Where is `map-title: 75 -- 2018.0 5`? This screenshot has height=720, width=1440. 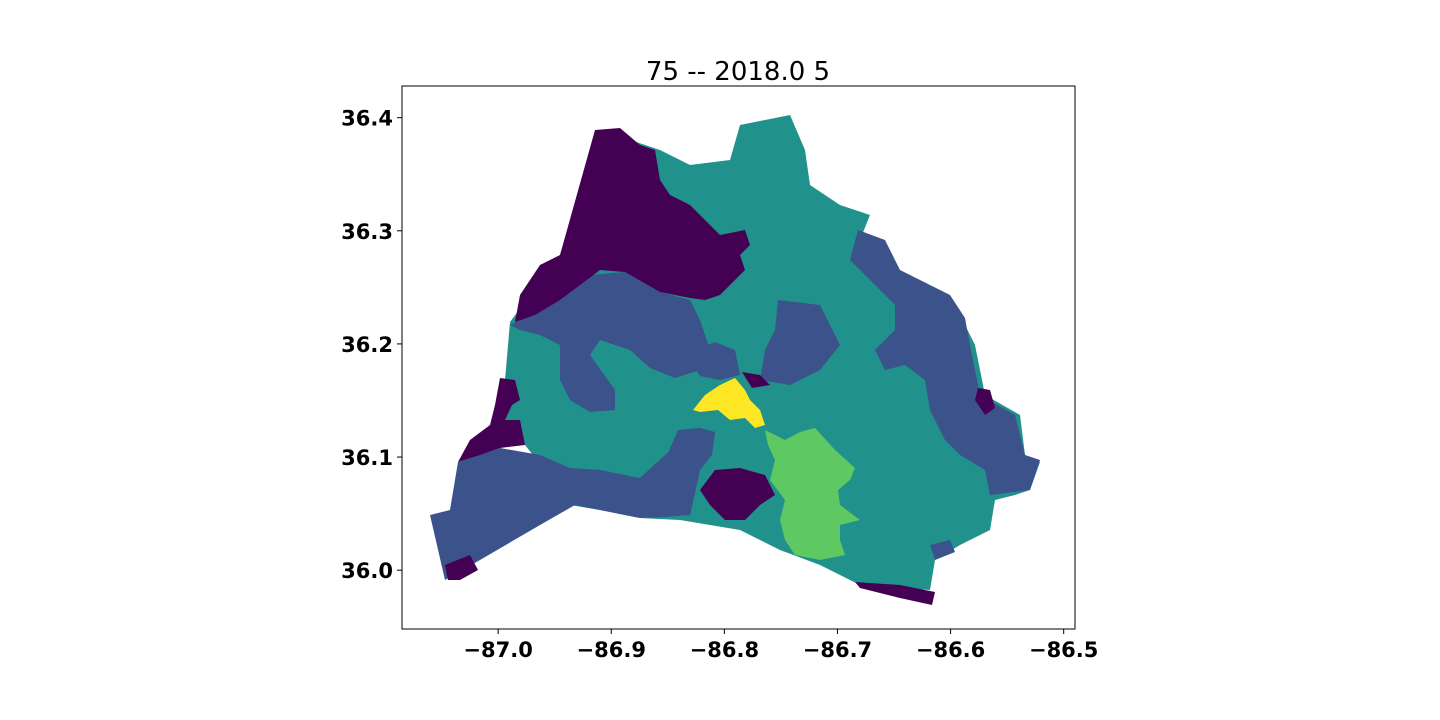 map-title: 75 -- 2018.0 5 is located at coordinates (738, 72).